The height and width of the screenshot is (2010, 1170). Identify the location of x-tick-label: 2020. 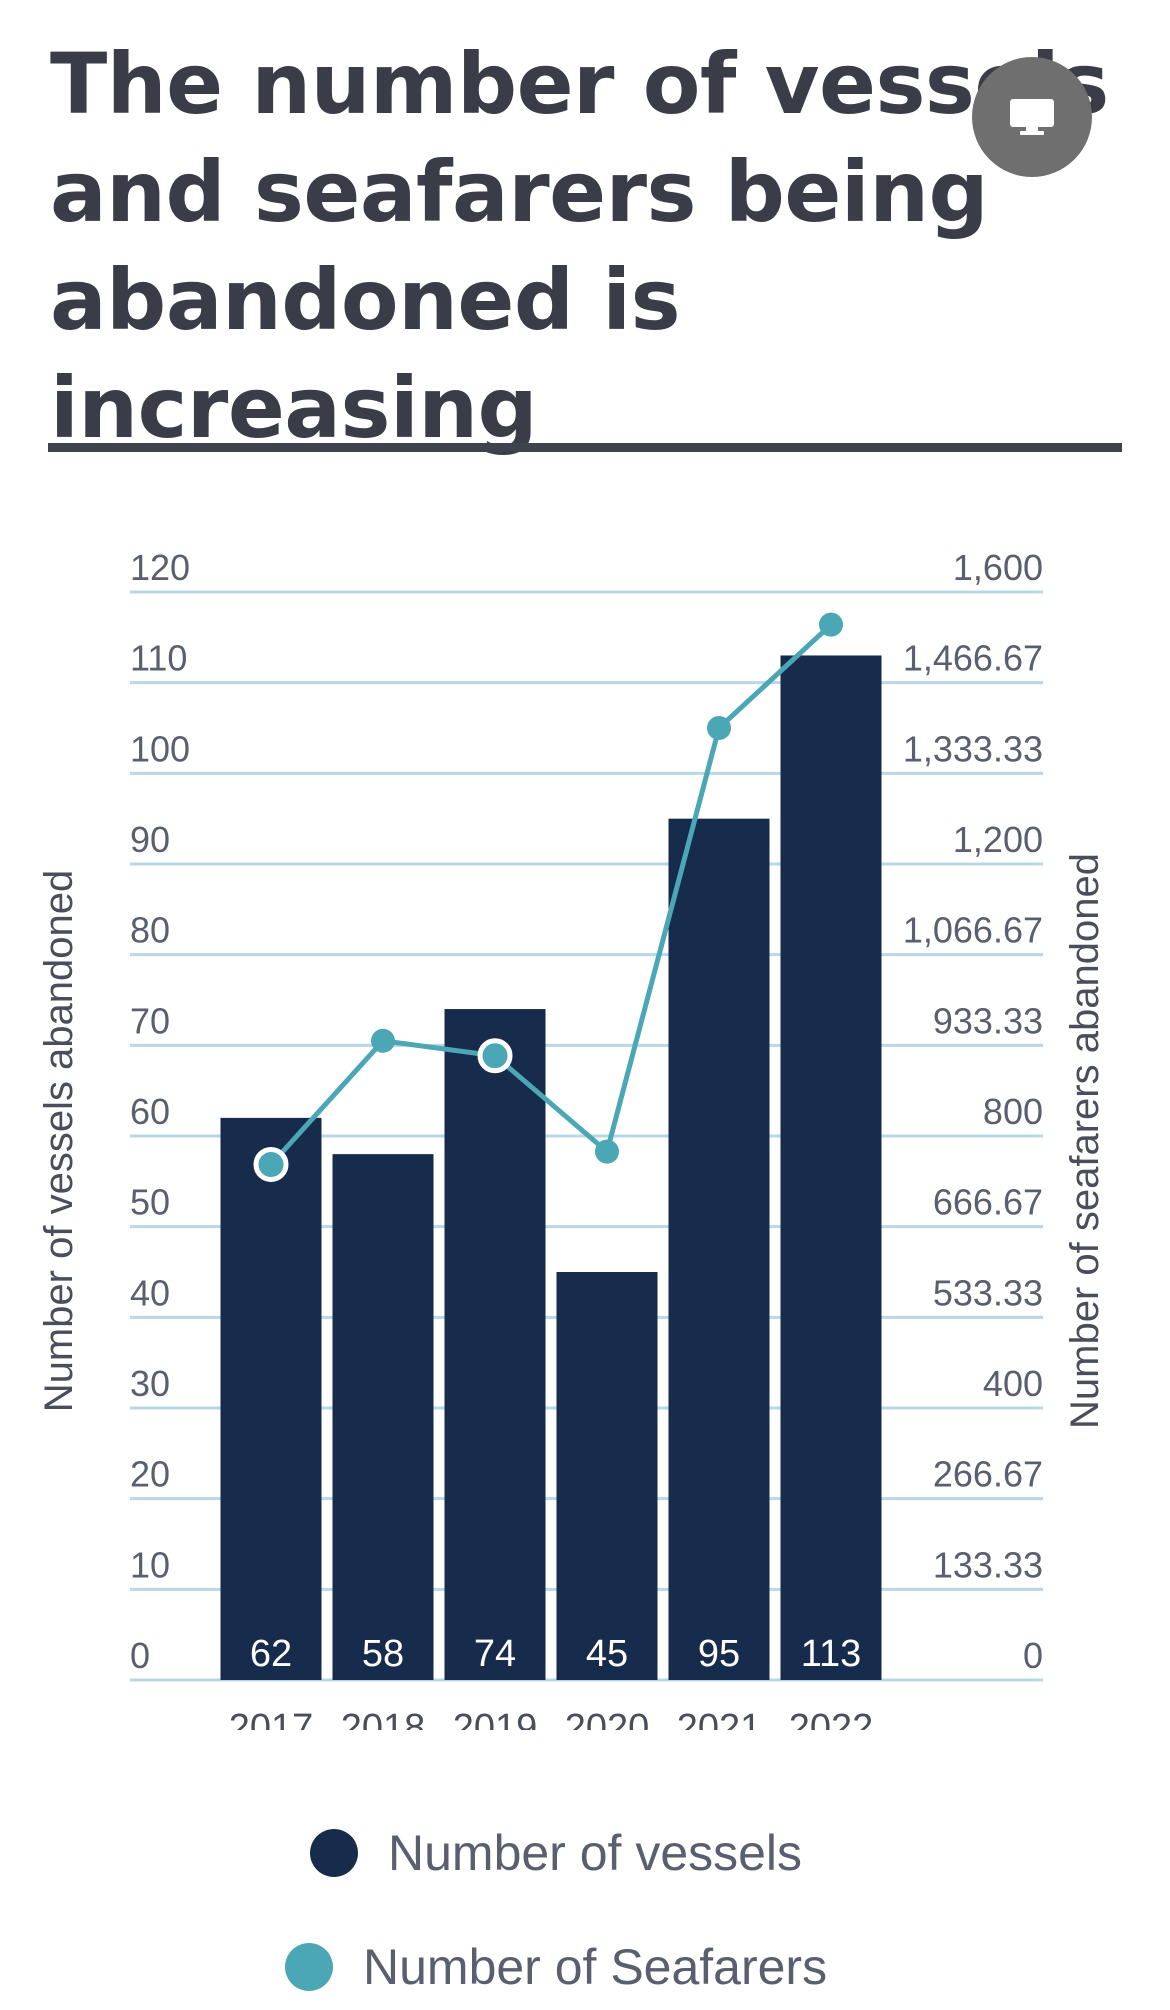
(607, 1718).